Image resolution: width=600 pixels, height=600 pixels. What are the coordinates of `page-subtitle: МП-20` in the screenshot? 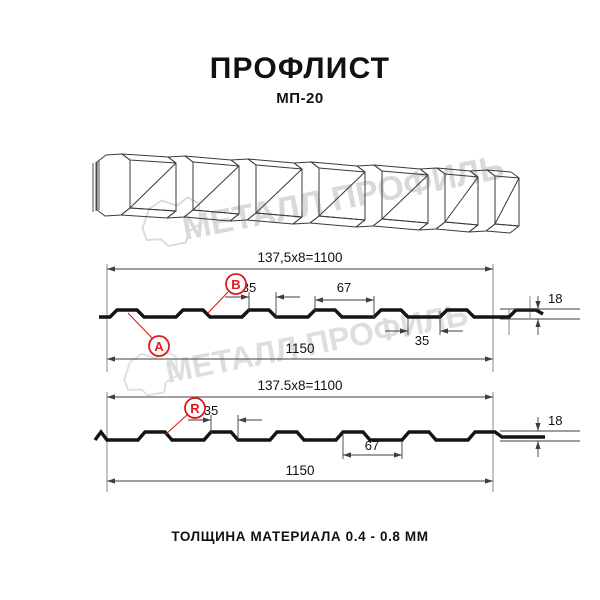 It's located at (300, 98).